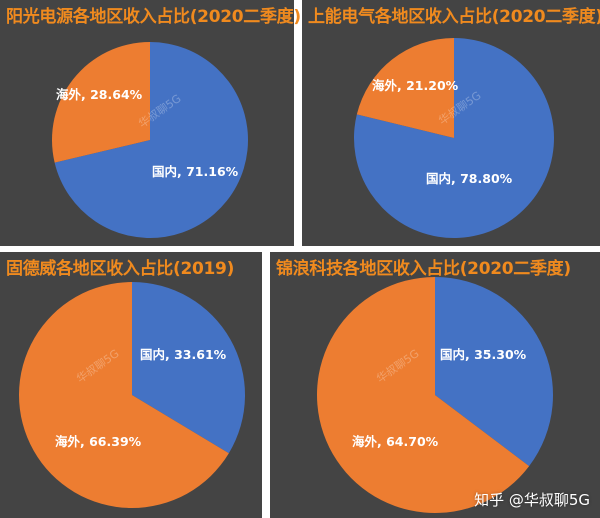 Image resolution: width=600 pixels, height=518 pixels. Describe the element at coordinates (532, 500) in the screenshot. I see `footer-credit: 知乎 @华叔聊5G` at that location.